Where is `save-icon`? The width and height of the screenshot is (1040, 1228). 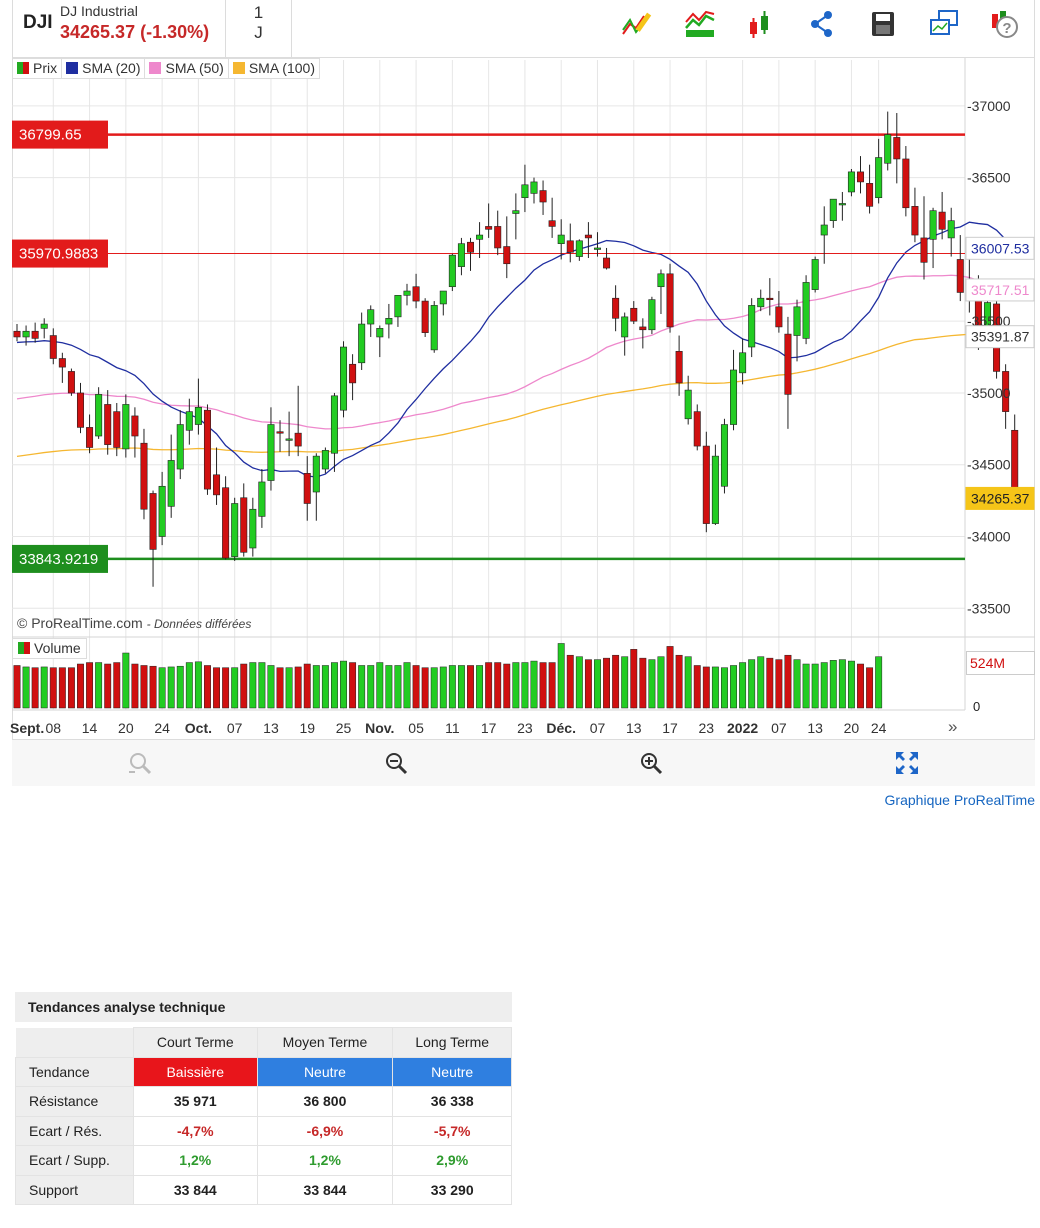 save-icon is located at coordinates (883, 24).